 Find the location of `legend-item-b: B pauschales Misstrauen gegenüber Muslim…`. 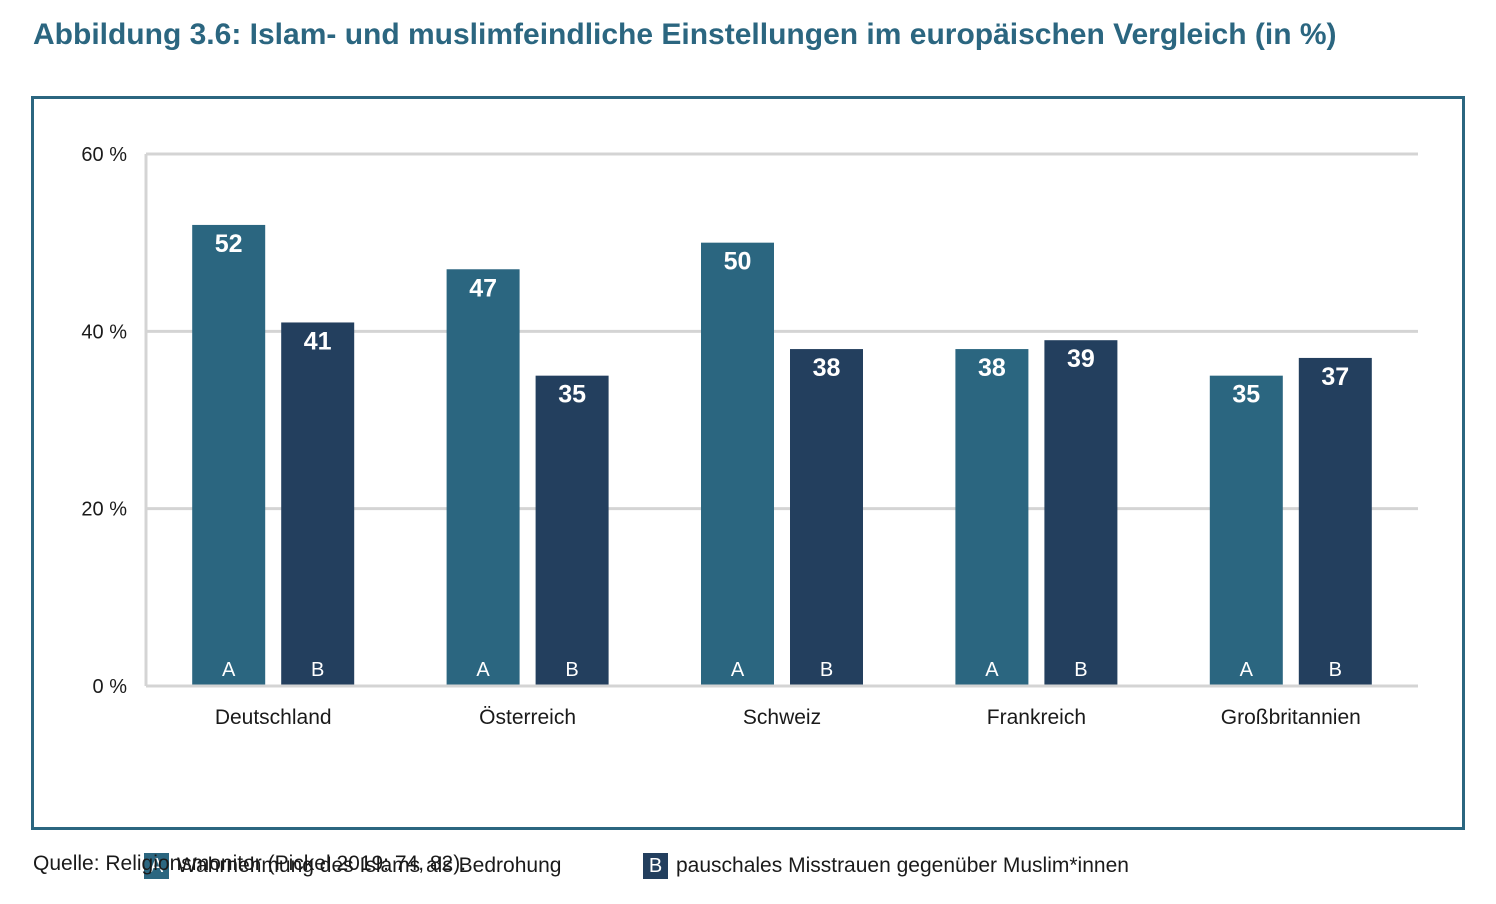

legend-item-b: B pauschales Misstrauen gegenüber Muslim… is located at coordinates (886, 866).